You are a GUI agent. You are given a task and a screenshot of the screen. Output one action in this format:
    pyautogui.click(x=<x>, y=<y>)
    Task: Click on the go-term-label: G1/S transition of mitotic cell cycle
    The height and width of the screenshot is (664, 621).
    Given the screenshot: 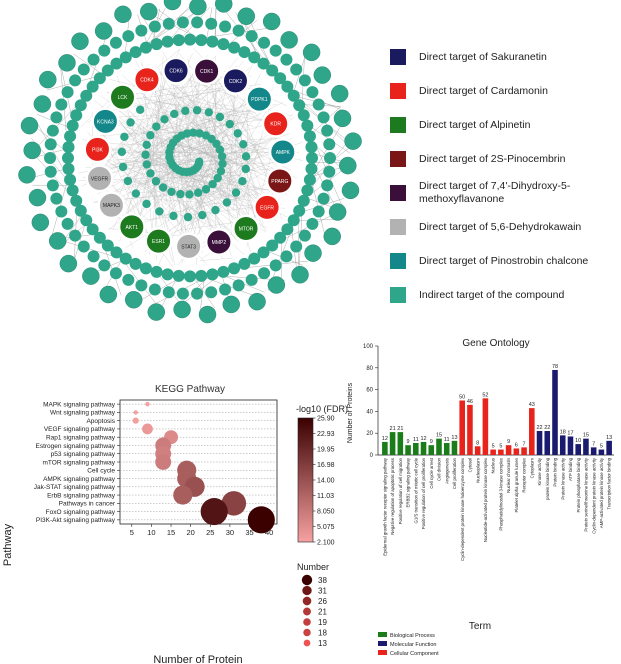 What is the action you would take?
    pyautogui.click(x=415, y=490)
    